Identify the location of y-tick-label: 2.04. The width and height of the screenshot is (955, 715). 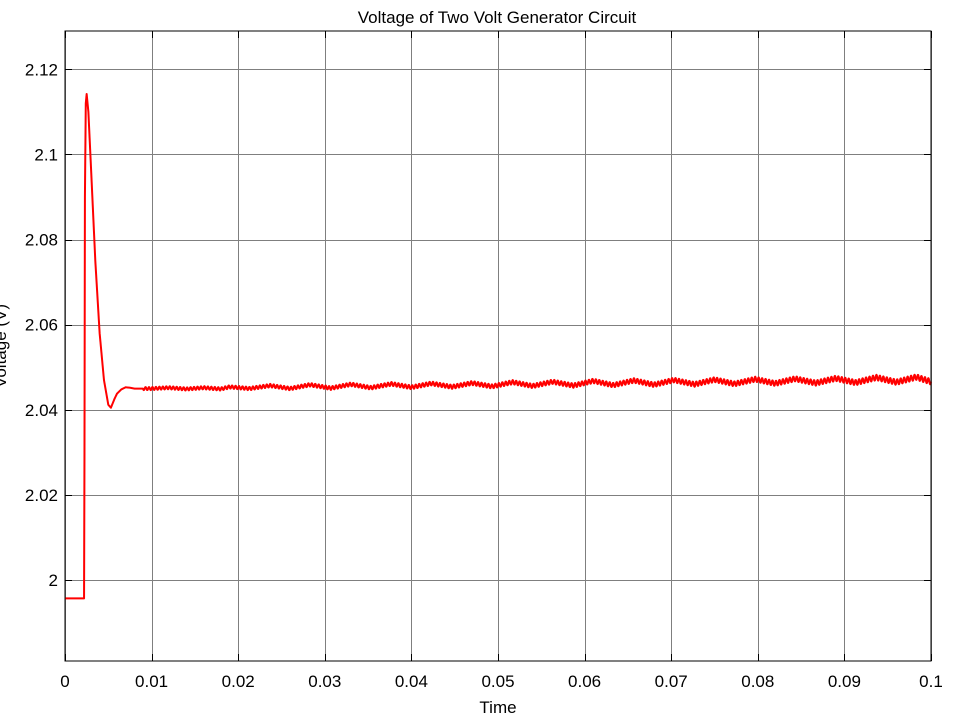
(41, 410).